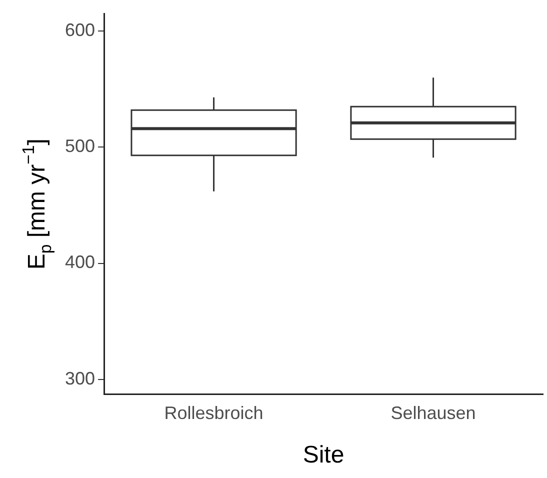 Image resolution: width=547 pixels, height=478 pixels. Describe the element at coordinates (323, 455) in the screenshot. I see `x-axis-title: Site` at that location.